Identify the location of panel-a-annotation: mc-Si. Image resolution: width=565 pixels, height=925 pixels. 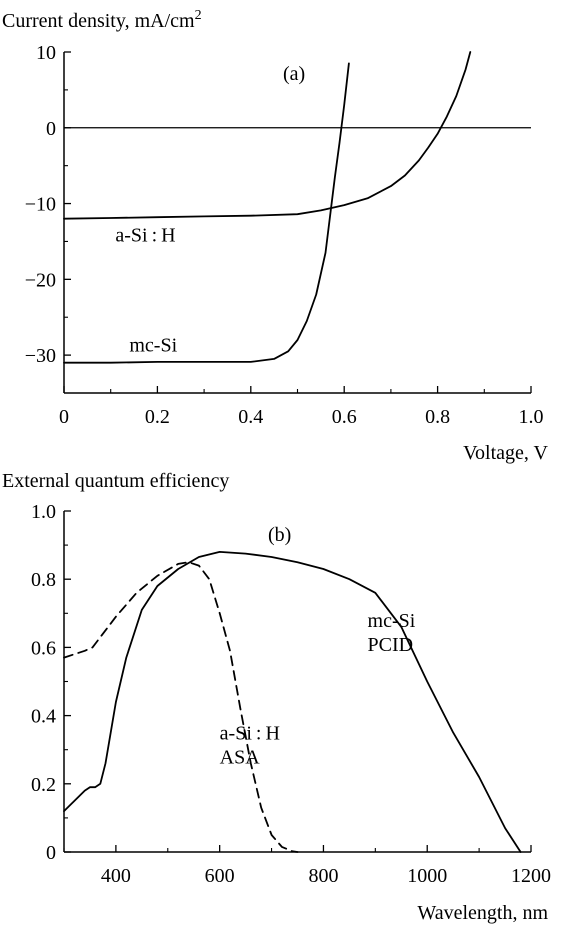
(153, 345).